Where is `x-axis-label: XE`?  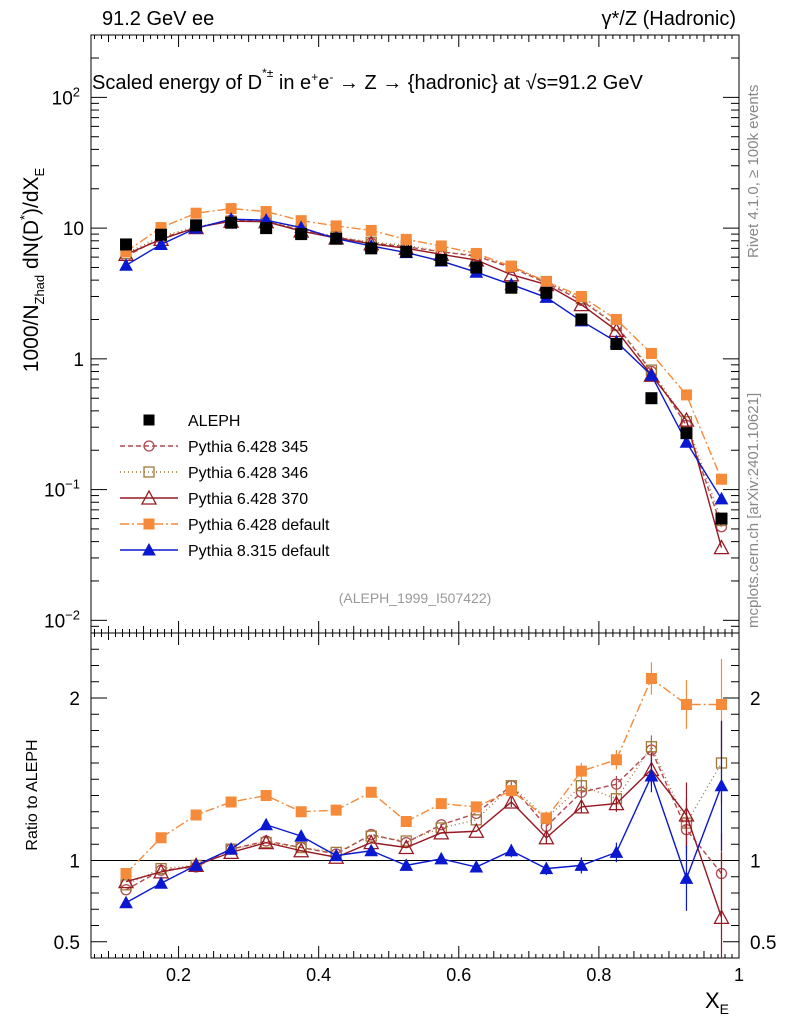
x-axis-label: XE is located at coordinates (717, 1002).